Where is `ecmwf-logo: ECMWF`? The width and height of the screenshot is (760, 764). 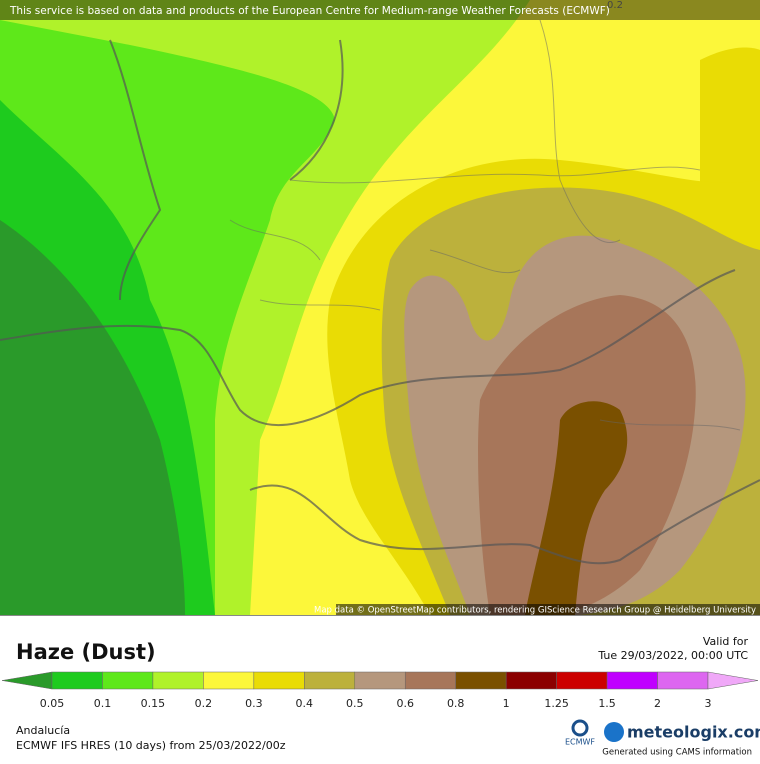 ecmwf-logo: ECMWF is located at coordinates (580, 742).